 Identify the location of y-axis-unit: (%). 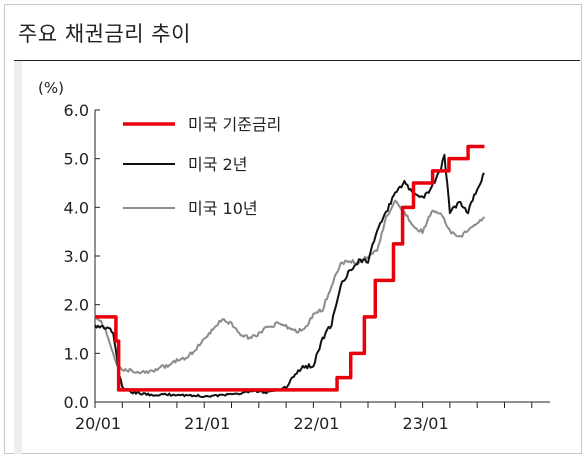
(51, 88).